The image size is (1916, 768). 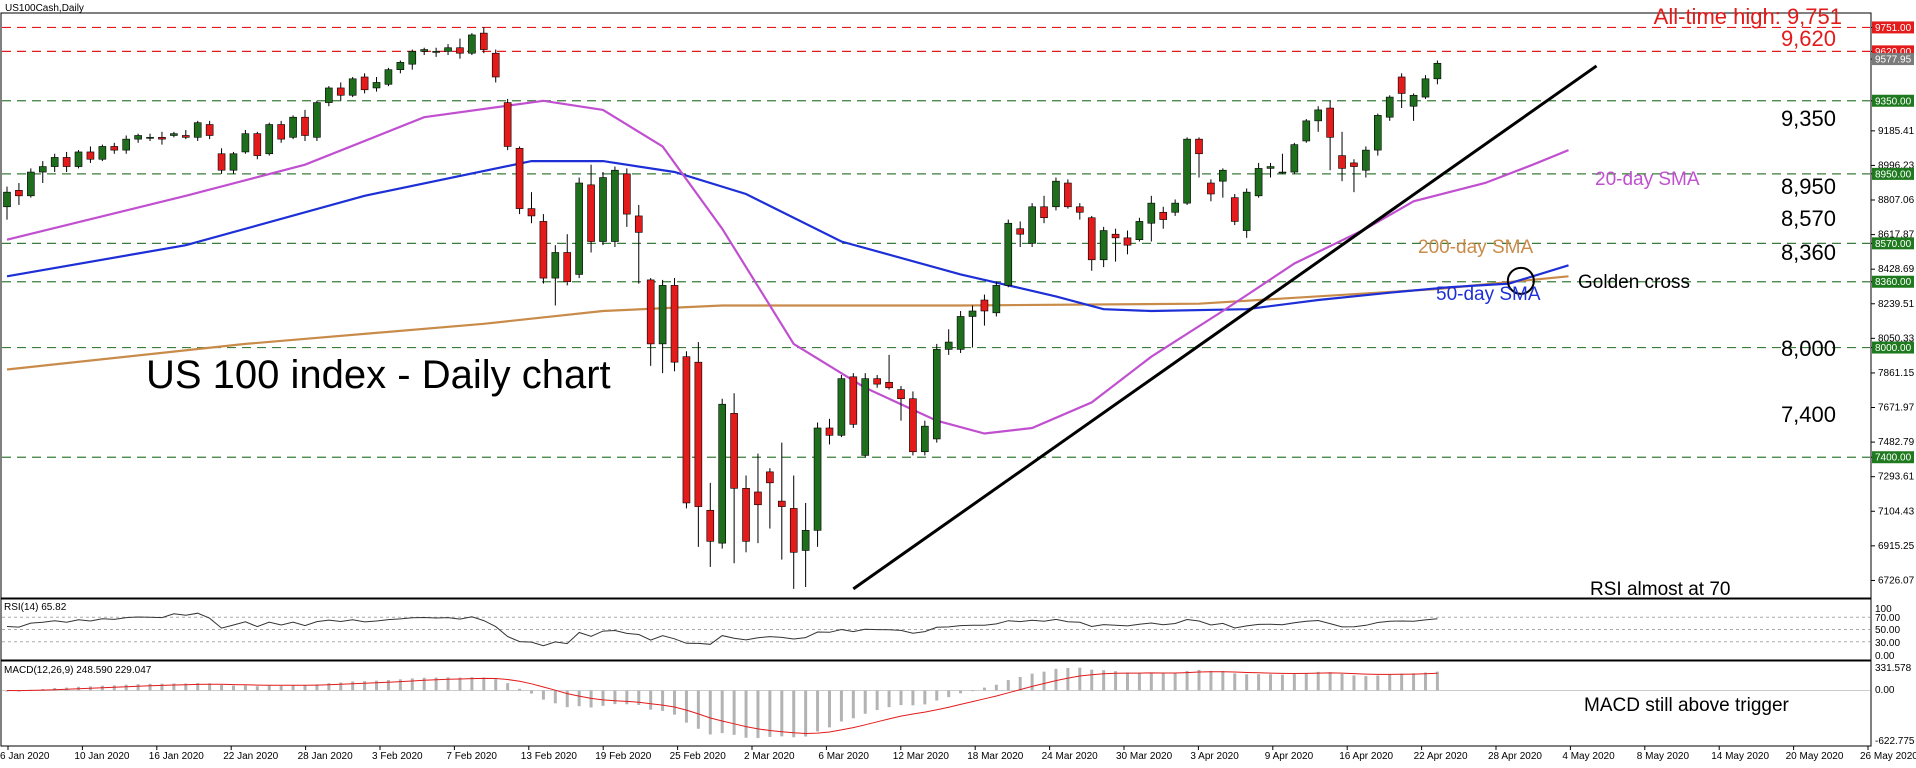 I want to click on time-tick-label: 18 Mar 2020, so click(x=995, y=756).